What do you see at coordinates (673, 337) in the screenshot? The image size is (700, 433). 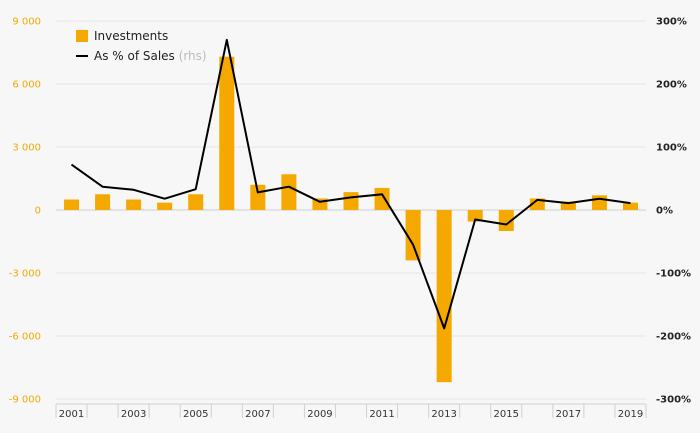 I see `right-tick-label: -200%` at bounding box center [673, 337].